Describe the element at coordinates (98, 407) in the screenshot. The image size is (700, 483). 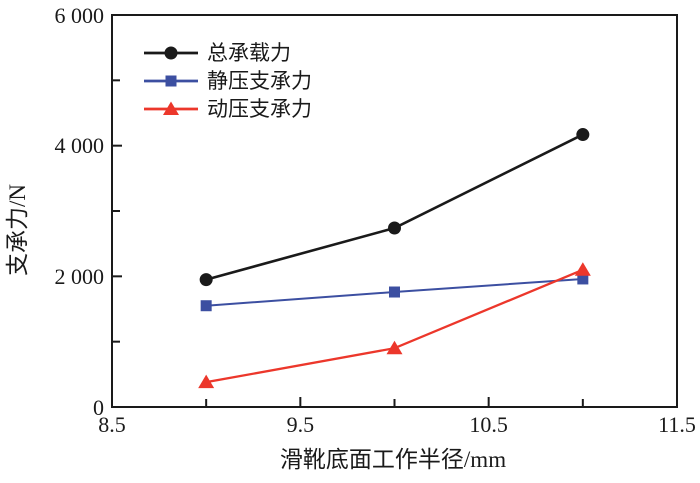
I see `y-tick-label: 0` at that location.